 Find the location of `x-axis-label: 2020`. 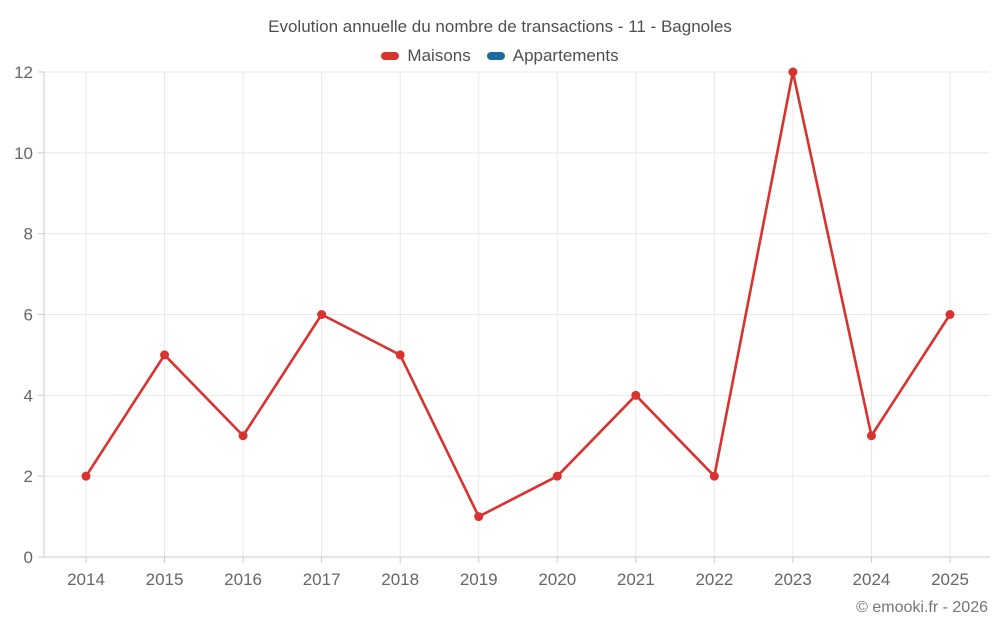

x-axis-label: 2020 is located at coordinates (557, 579).